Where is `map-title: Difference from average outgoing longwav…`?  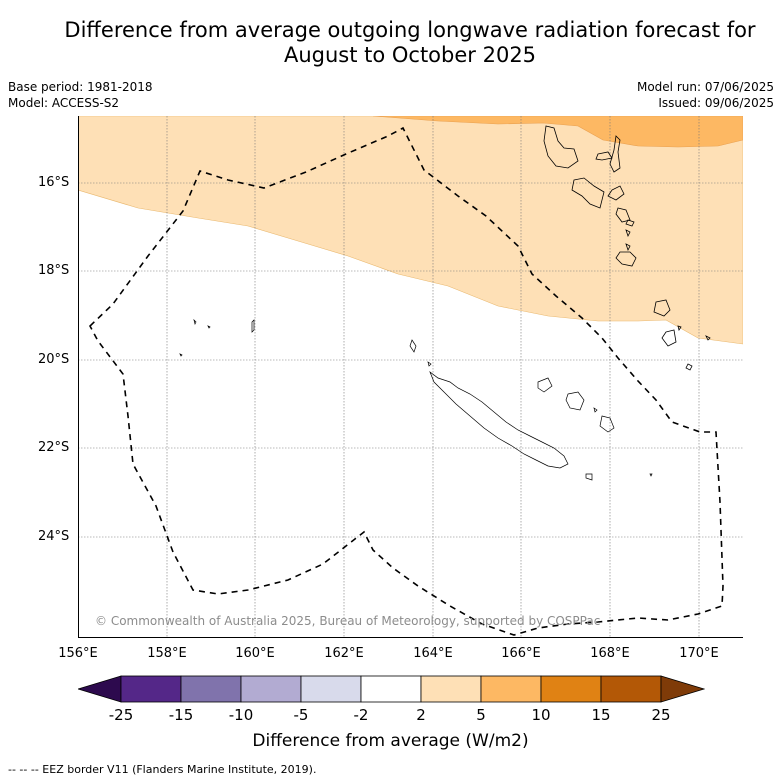 map-title: Difference from average outgoing longwav… is located at coordinates (410, 43).